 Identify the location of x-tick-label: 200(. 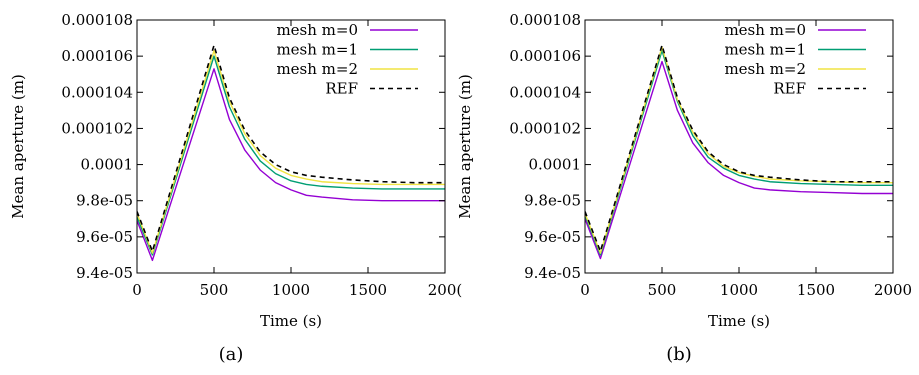
(445, 290).